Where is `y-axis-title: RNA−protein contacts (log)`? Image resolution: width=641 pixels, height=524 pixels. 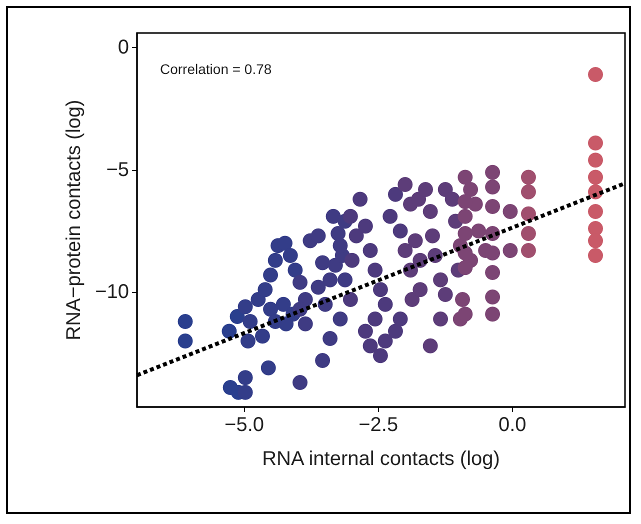
y-axis-title: RNA−protein contacts (log) is located at coordinates (74, 220).